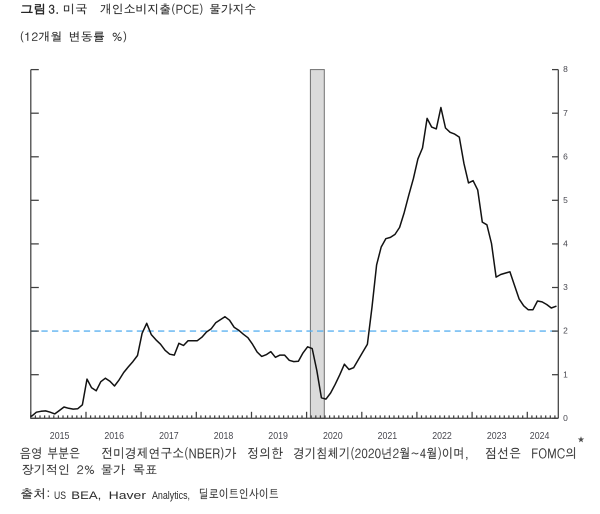 This screenshot has width=600, height=514. Describe the element at coordinates (86, 496) in the screenshot. I see `svg-text: BEA,` at that location.